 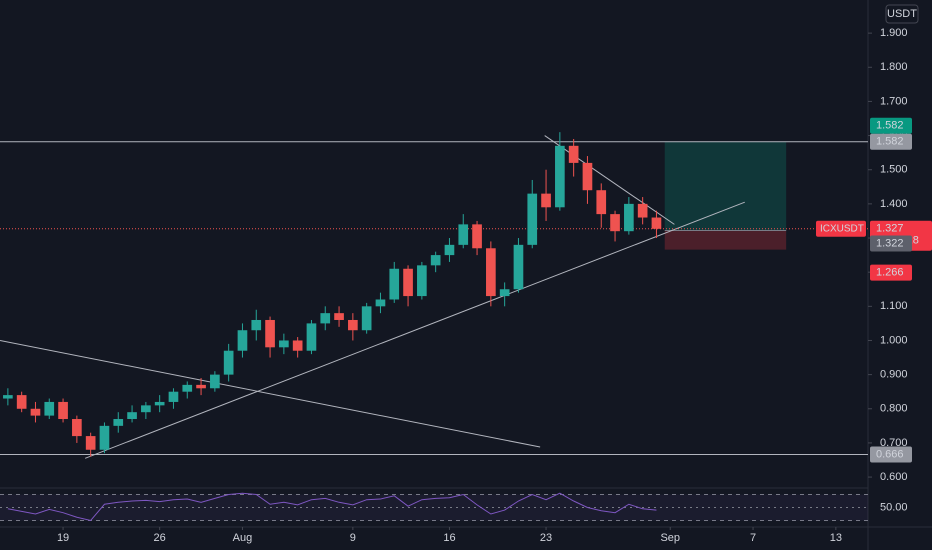 What do you see at coordinates (894, 306) in the screenshot?
I see `y-tick-label: 1.100` at bounding box center [894, 306].